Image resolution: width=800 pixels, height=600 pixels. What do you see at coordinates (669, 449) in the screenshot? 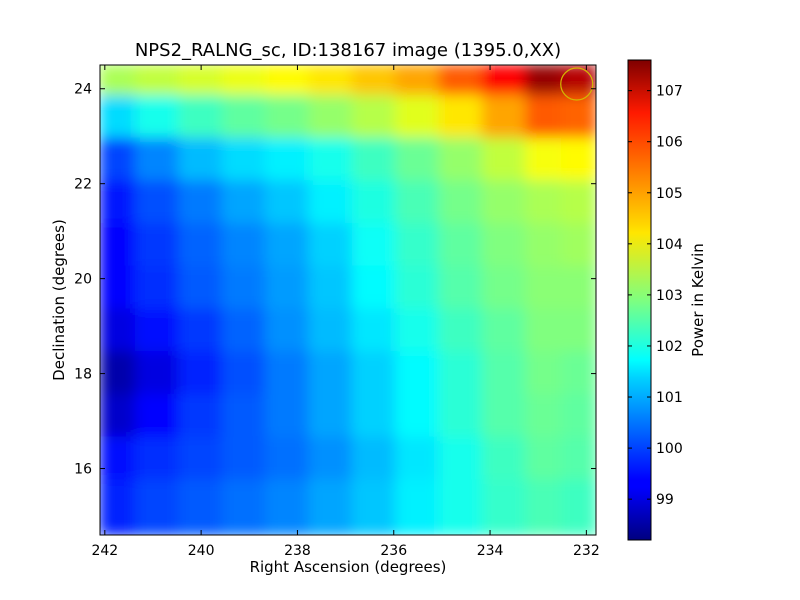
I see `colorbar-tick-label: 100` at bounding box center [669, 449].